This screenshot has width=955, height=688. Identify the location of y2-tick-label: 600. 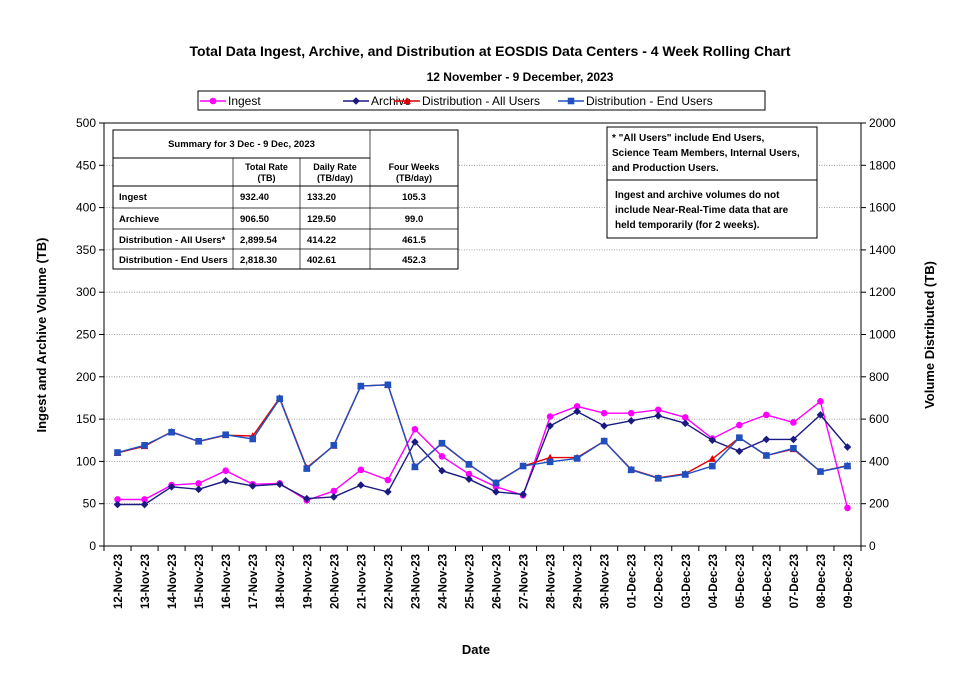
(879, 419).